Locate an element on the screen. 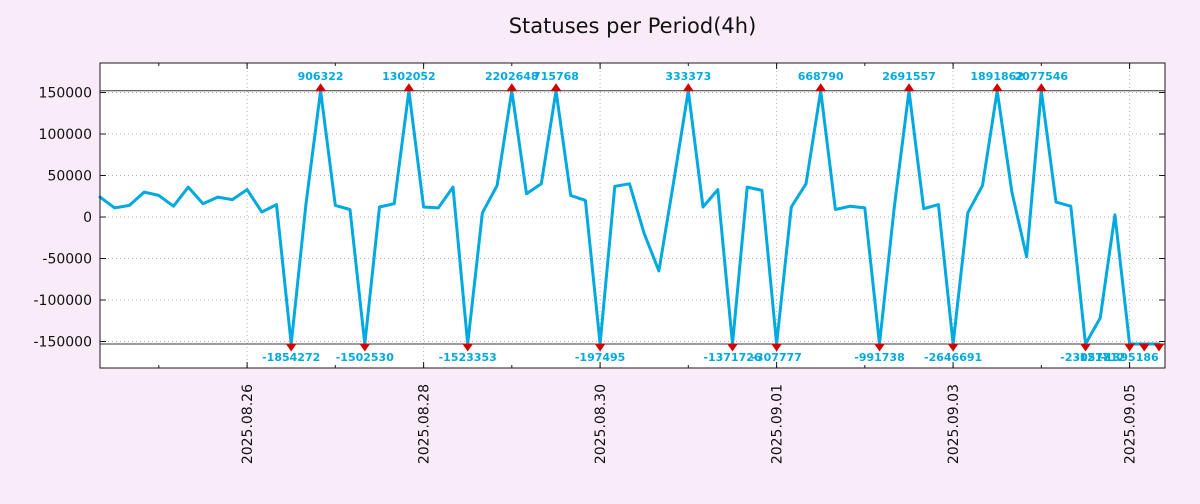 The image size is (1200, 504). svg-text: 2025.08.28 is located at coordinates (425, 424).